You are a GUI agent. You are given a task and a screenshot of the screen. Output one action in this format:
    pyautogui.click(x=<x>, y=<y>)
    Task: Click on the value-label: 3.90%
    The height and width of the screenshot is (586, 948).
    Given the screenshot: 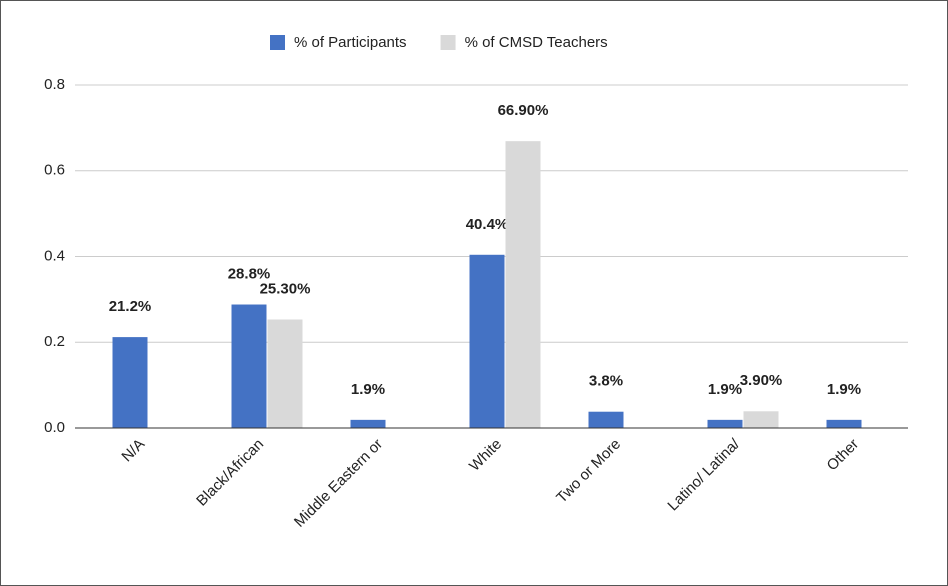 What is the action you would take?
    pyautogui.click(x=761, y=380)
    